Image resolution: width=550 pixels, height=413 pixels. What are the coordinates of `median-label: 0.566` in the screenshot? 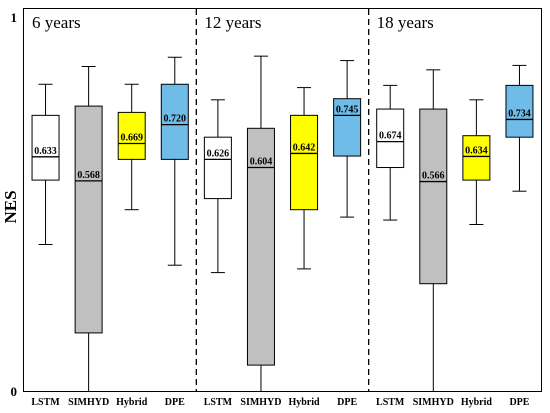 It's located at (433, 176).